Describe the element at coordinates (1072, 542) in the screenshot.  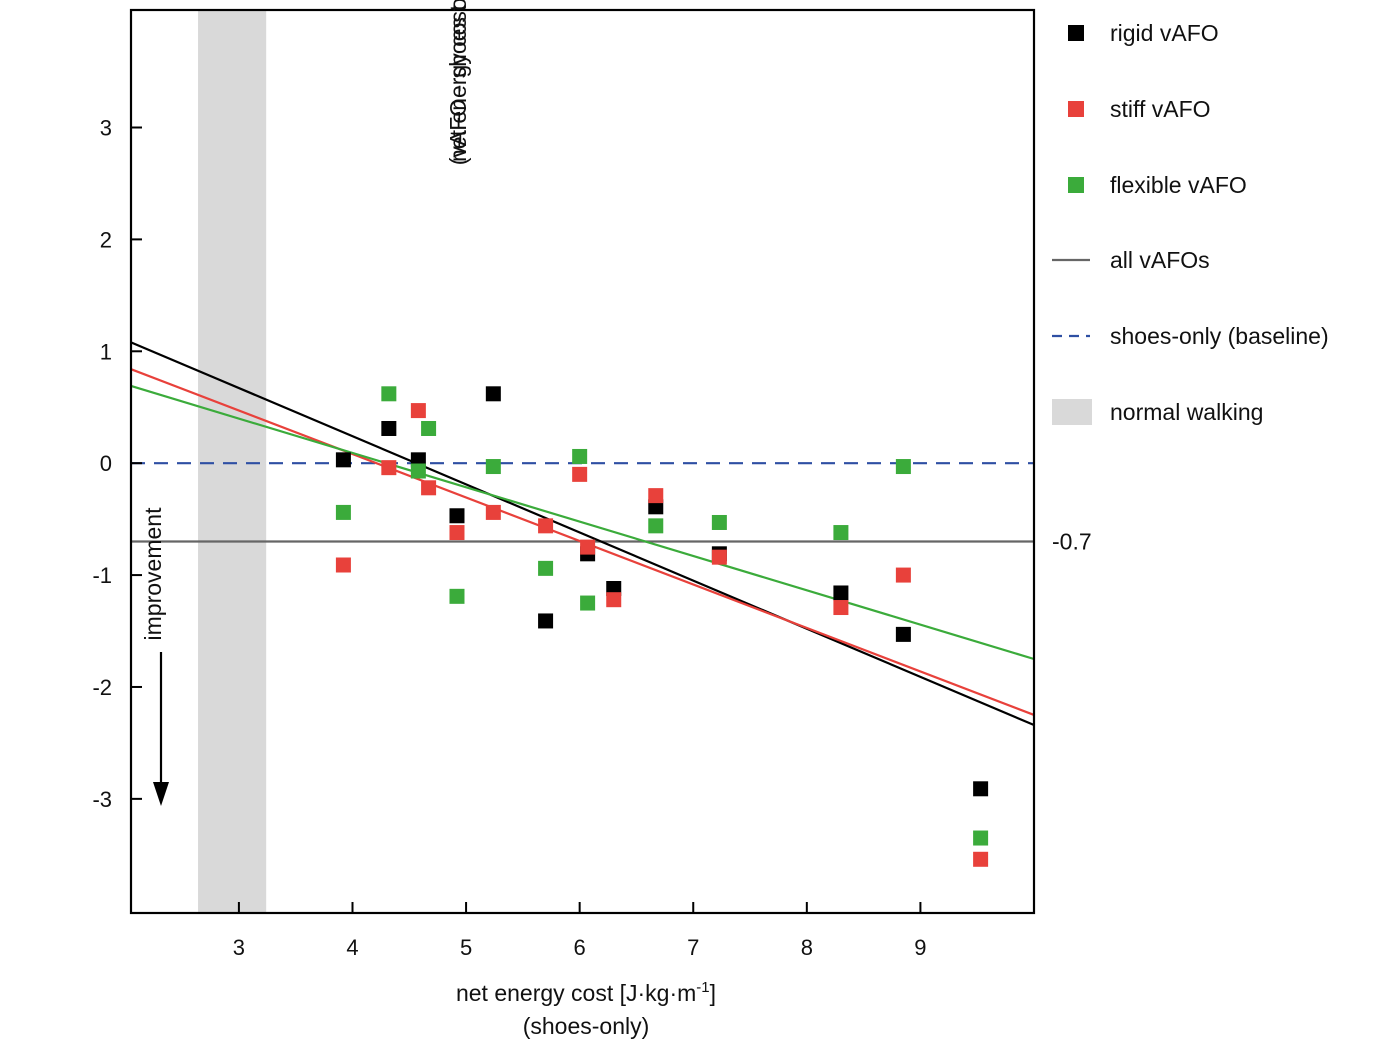
I see `all-vafos-value-label: -0.7` at that location.